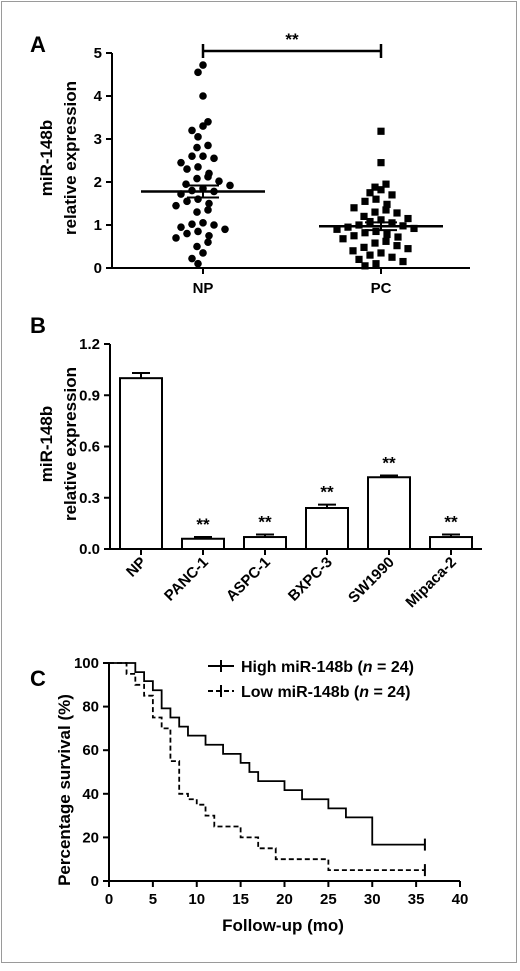 The width and height of the screenshot is (520, 971). Describe the element at coordinates (381, 288) in the screenshot. I see `panel-a-x-tick-label: PC` at that location.